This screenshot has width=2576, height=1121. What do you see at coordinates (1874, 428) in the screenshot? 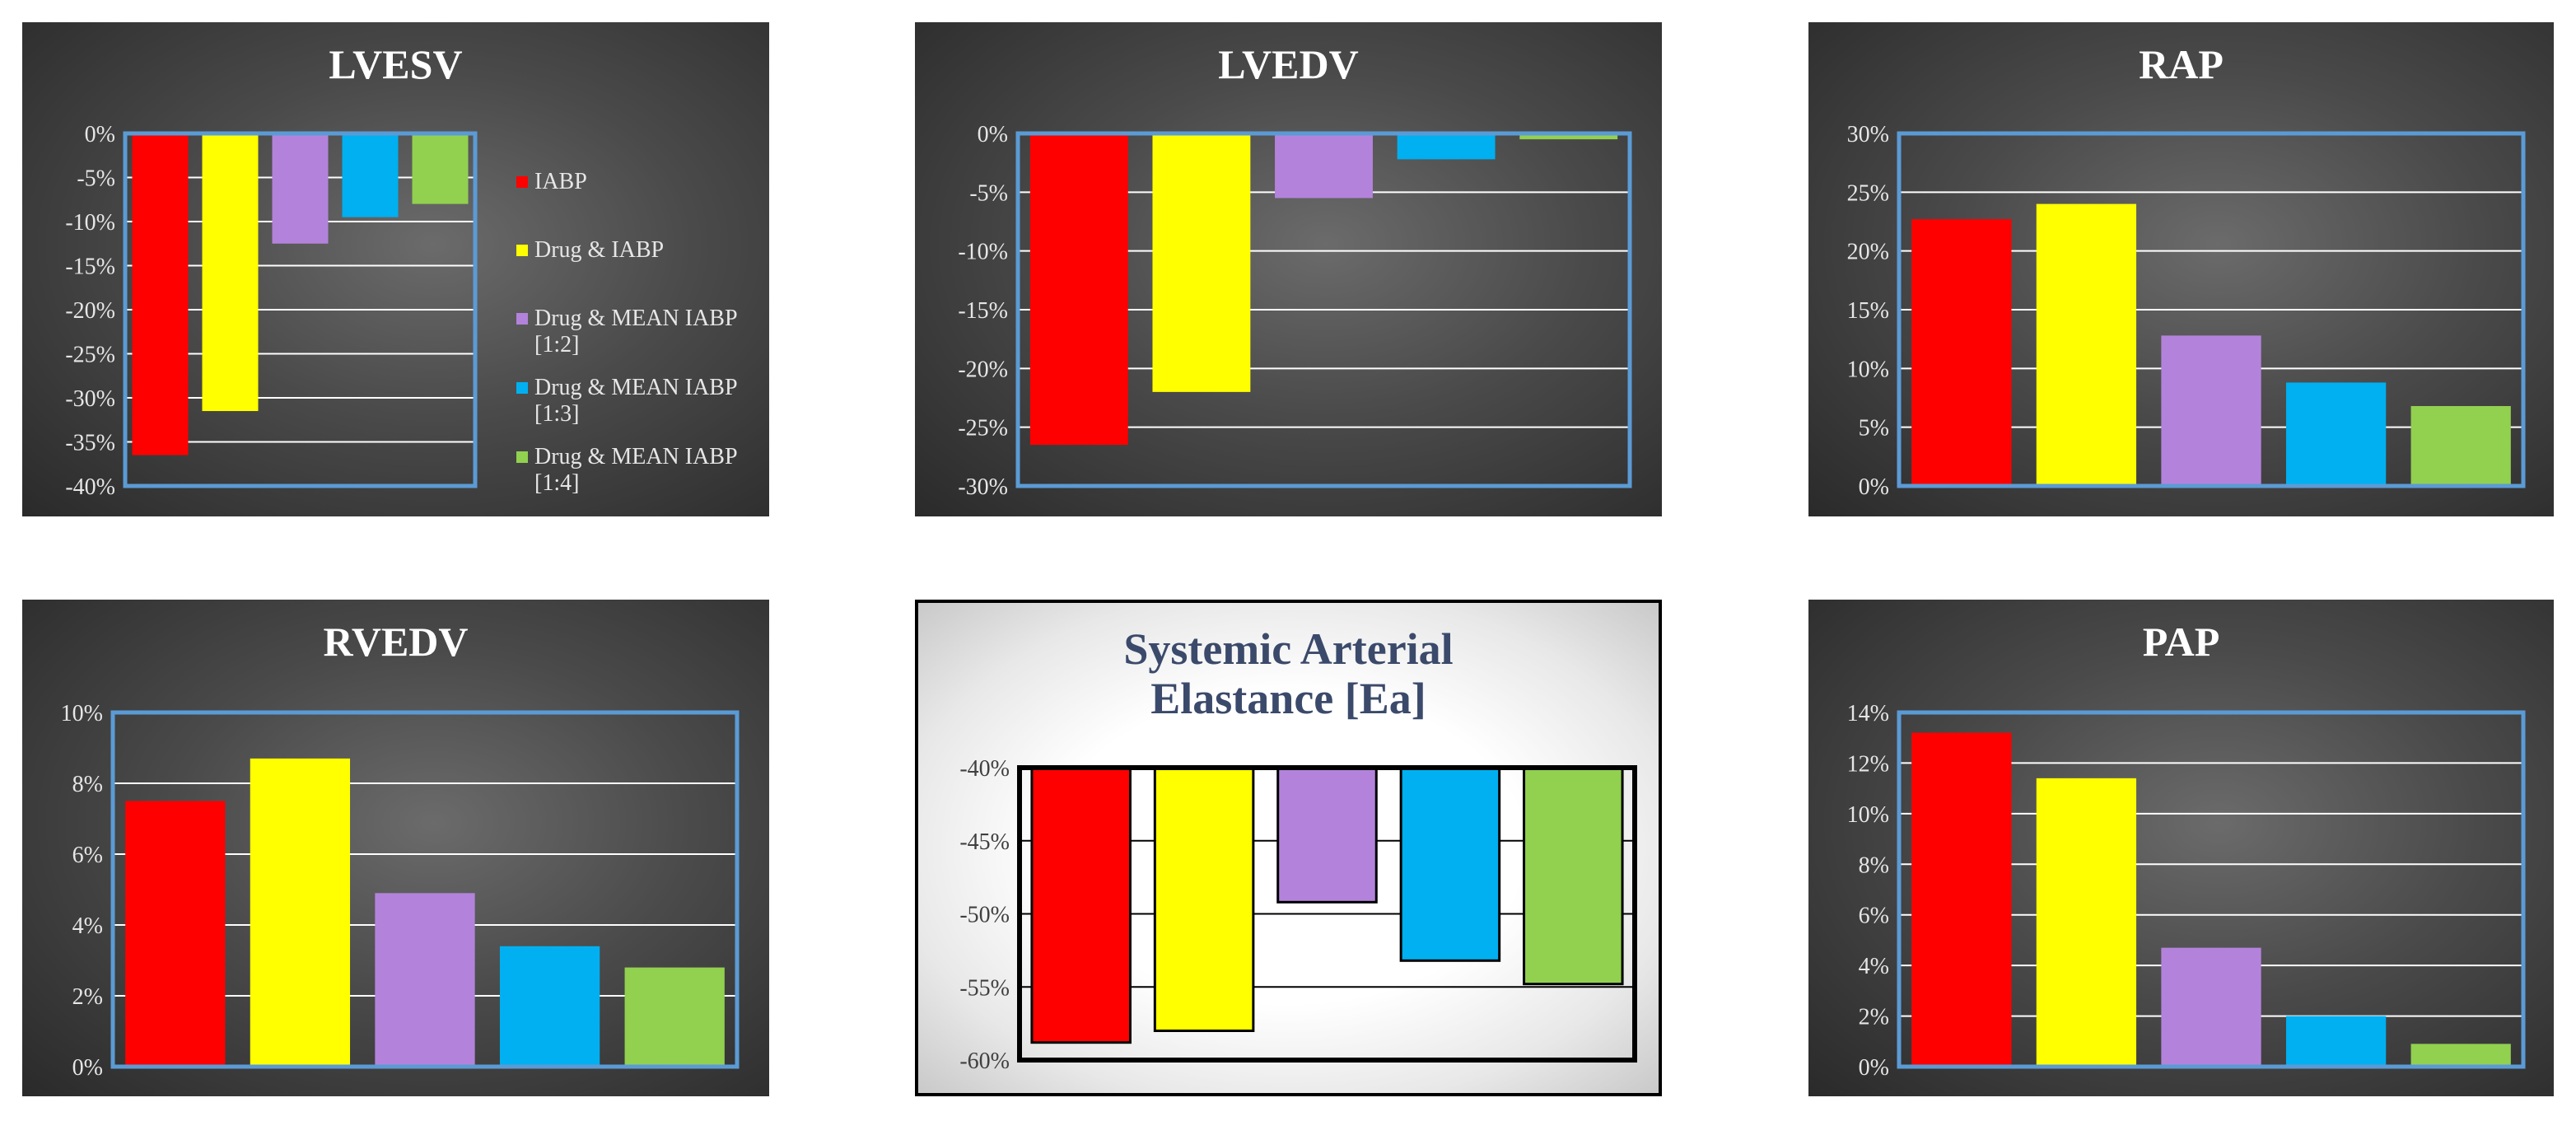
I see `y-tick-label: 5%` at bounding box center [1874, 428].